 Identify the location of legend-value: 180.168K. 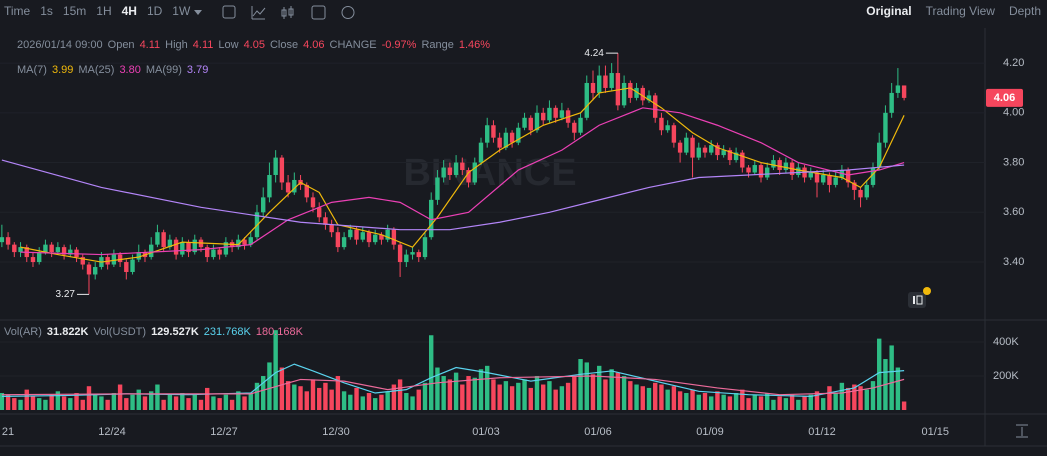
(279, 332).